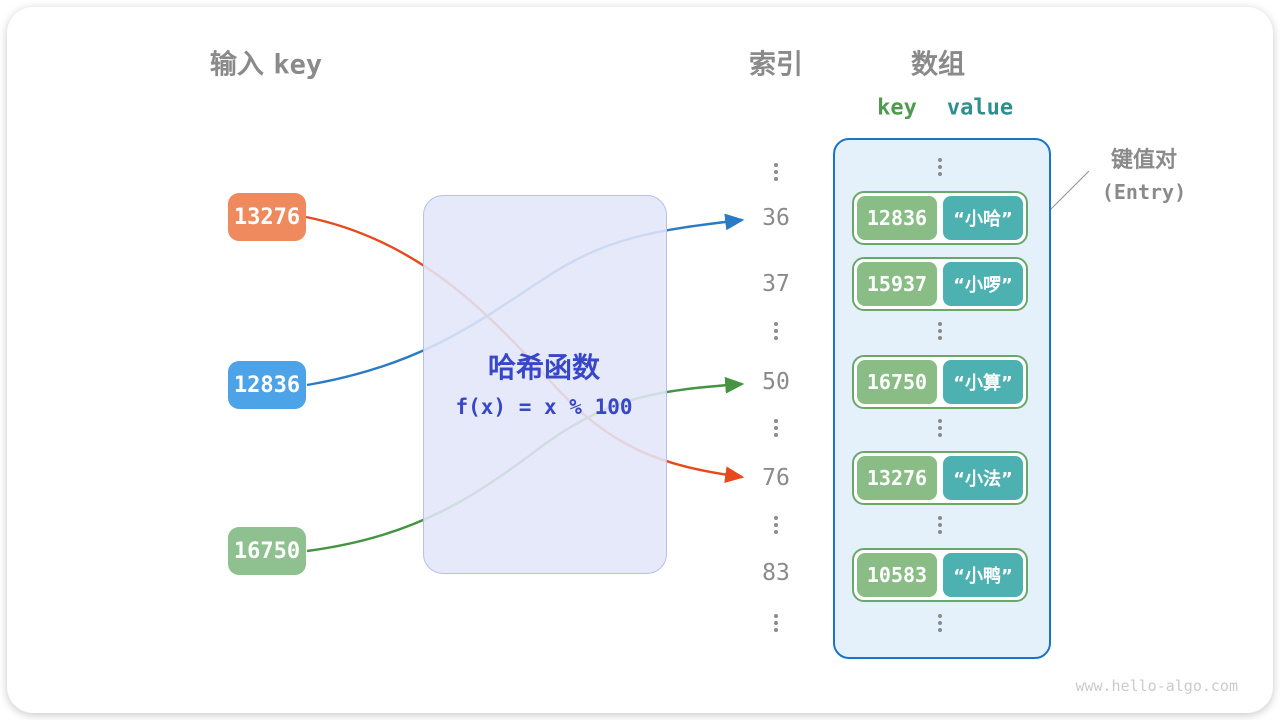 The image size is (1280, 720). Describe the element at coordinates (776, 284) in the screenshot. I see `index-37: 37` at that location.